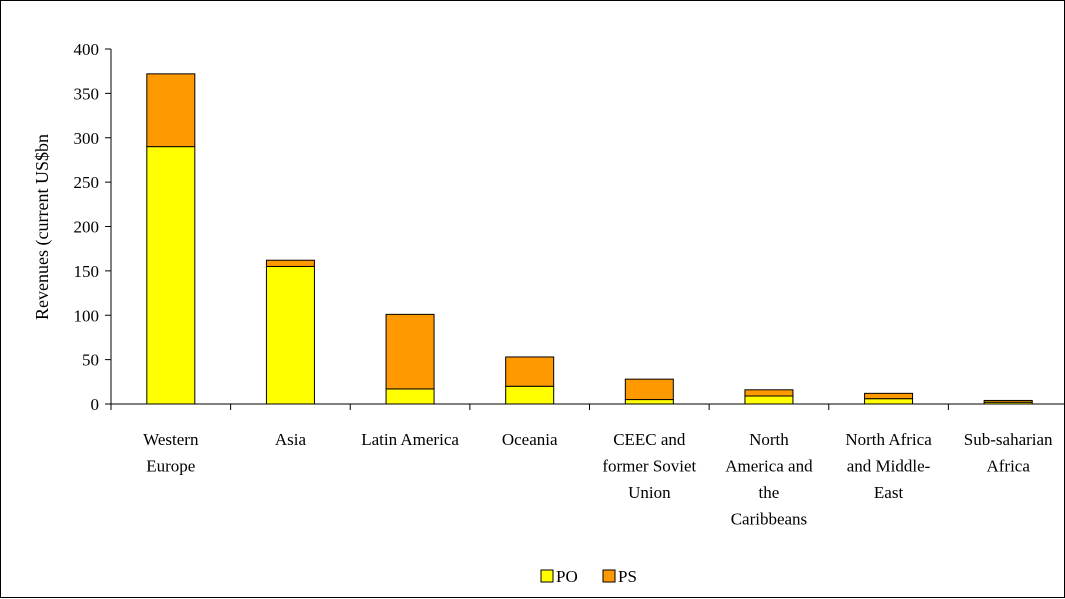  Describe the element at coordinates (609, 576) in the screenshot. I see `legend-swatch-ps` at that location.